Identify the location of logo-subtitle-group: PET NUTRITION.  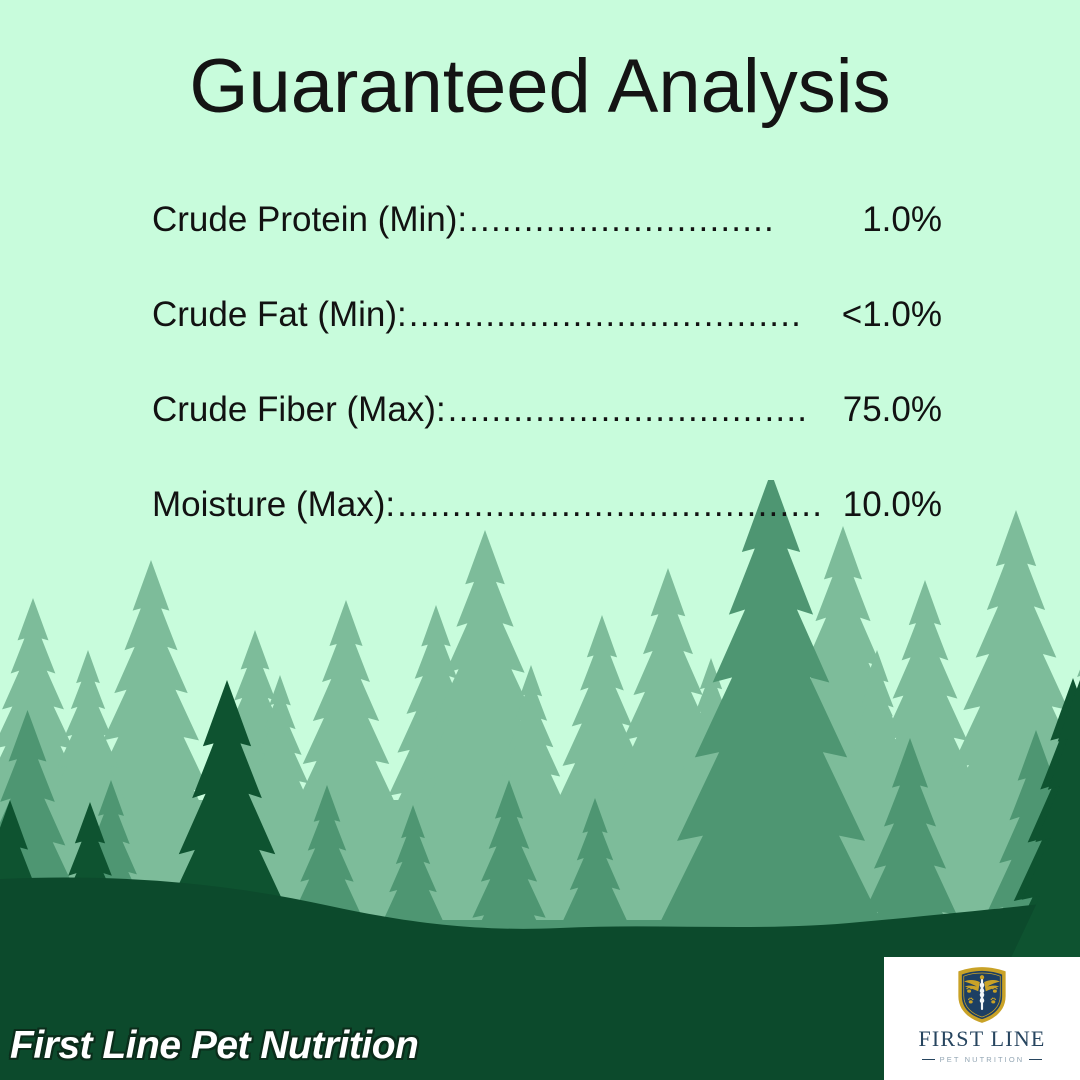
(982, 1059).